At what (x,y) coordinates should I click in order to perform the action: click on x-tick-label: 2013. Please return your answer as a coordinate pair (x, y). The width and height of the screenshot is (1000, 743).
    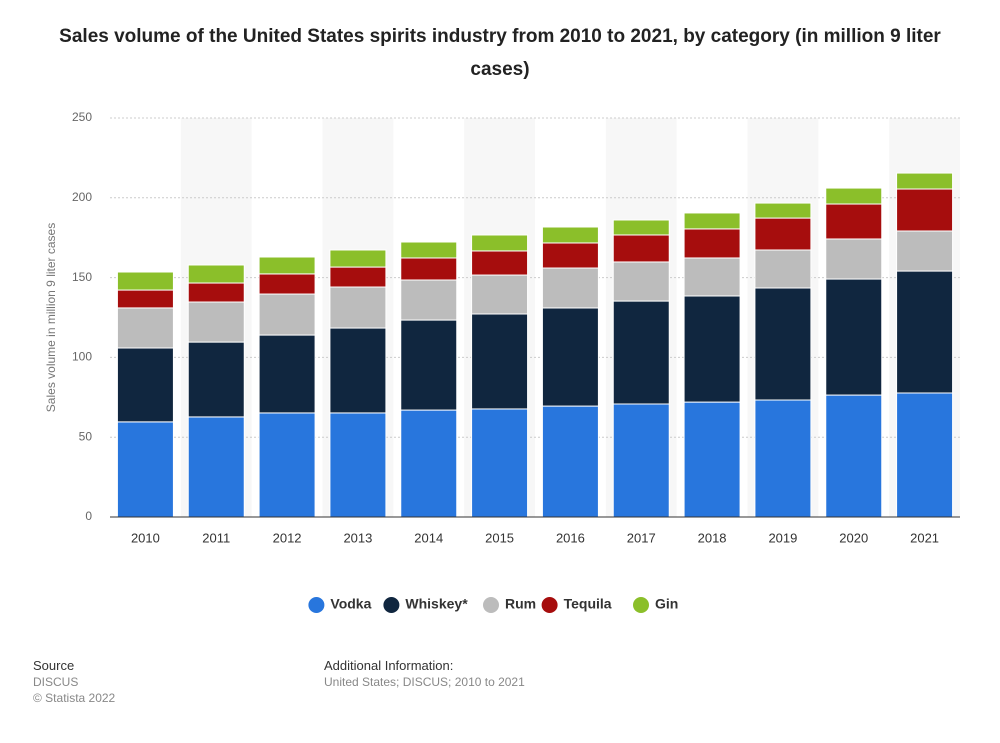
    Looking at the image, I should click on (357, 537).